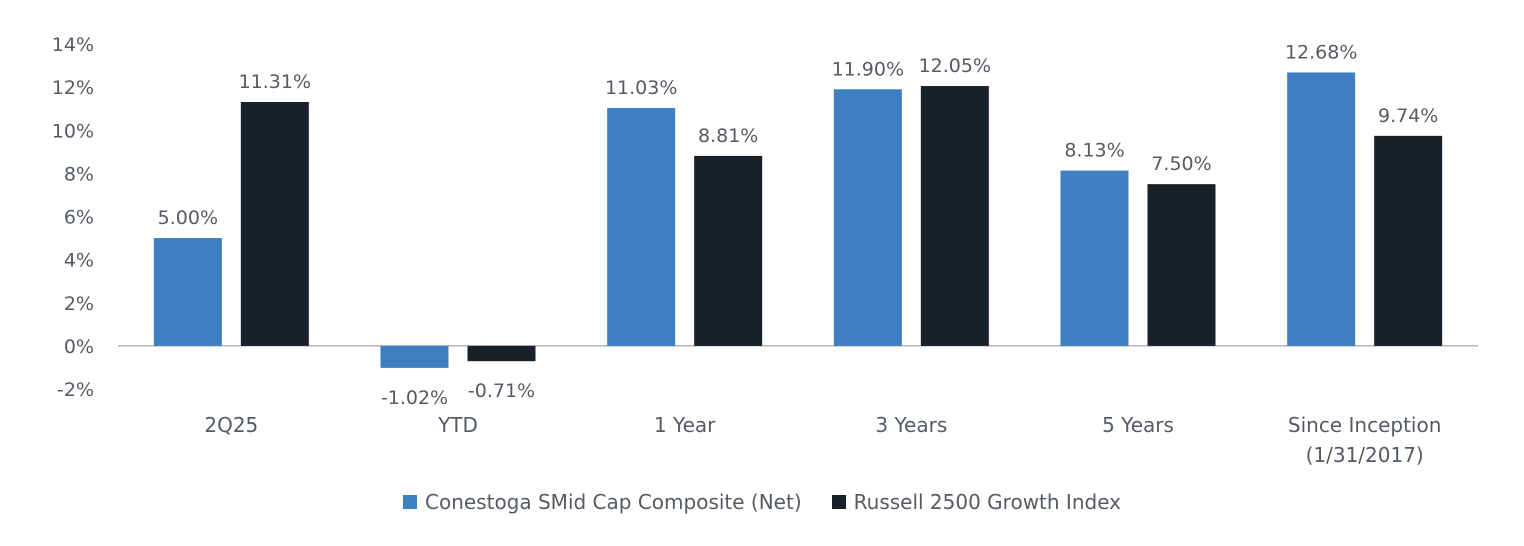 This screenshot has width=1524, height=546. I want to click on data-label-series-2: 11.31%, so click(275, 82).